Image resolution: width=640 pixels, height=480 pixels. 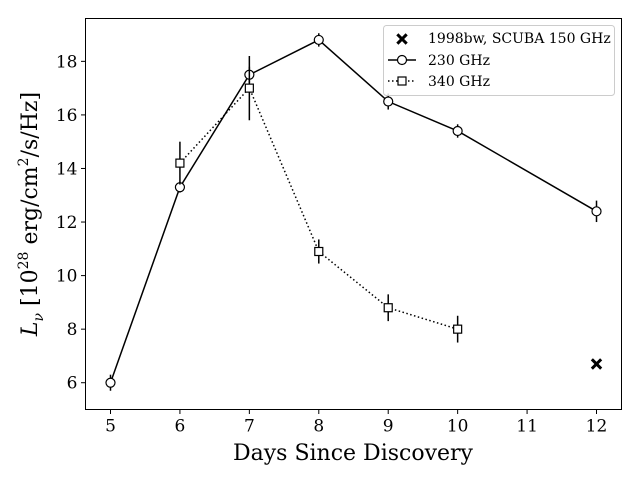 What do you see at coordinates (180, 427) in the screenshot?
I see `x-tick-label: 6` at bounding box center [180, 427].